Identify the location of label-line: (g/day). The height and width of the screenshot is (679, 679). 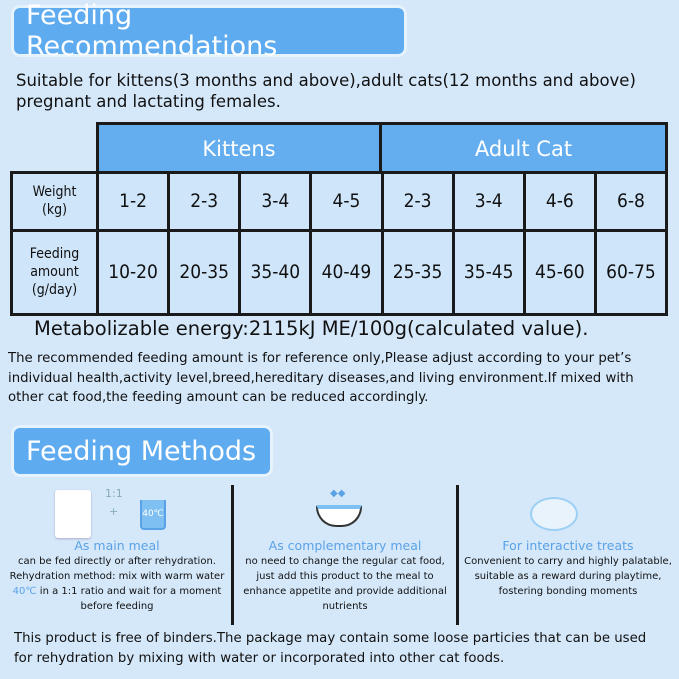
(54, 290).